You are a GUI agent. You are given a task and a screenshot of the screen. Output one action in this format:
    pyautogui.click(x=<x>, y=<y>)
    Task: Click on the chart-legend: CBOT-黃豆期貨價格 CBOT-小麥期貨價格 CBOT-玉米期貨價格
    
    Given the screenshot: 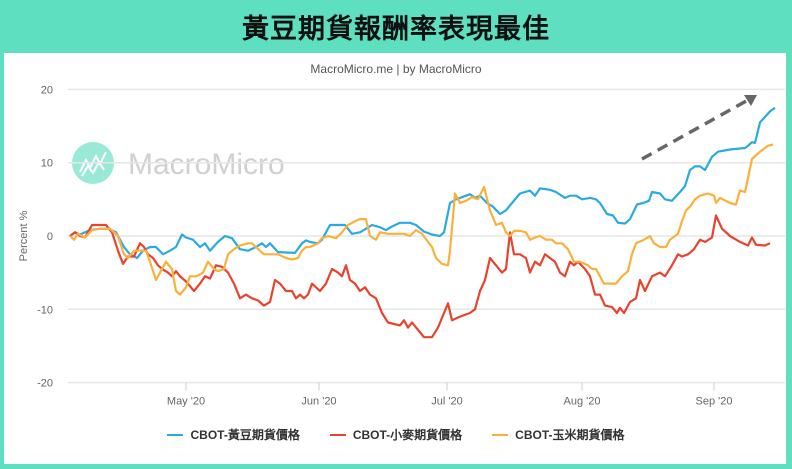 What is the action you would take?
    pyautogui.click(x=396, y=434)
    